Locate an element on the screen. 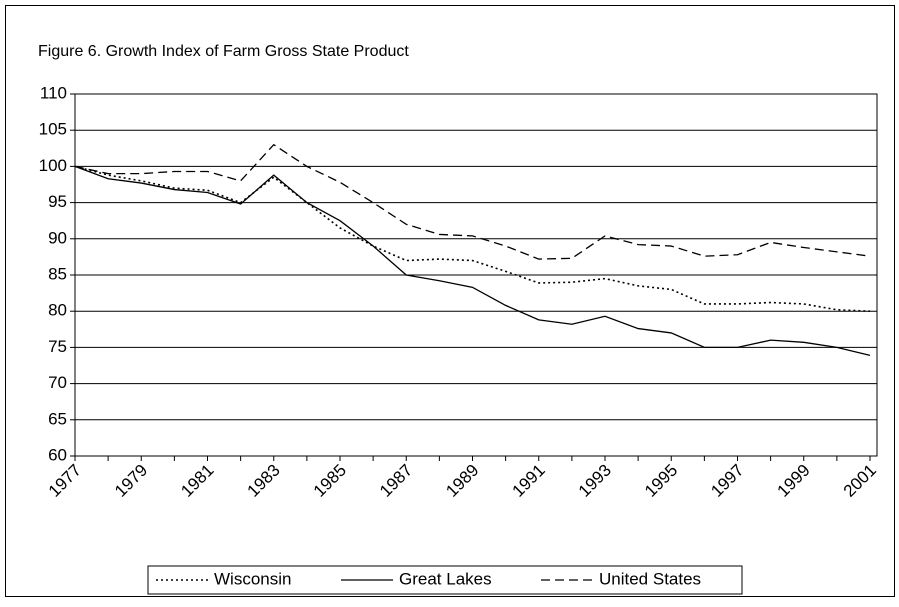 The image size is (899, 607). y-tick-label: 80 is located at coordinates (57, 310).